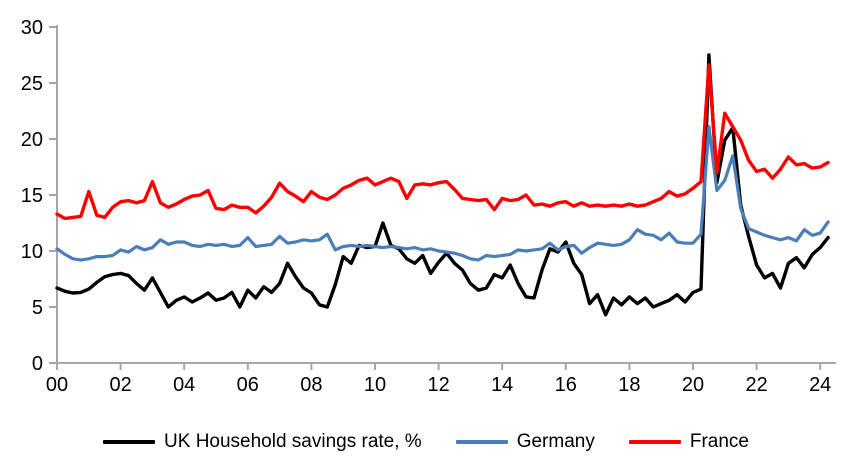 Image resolution: width=852 pixels, height=476 pixels. What do you see at coordinates (32, 28) in the screenshot?
I see `y-axis-label: 30` at bounding box center [32, 28].